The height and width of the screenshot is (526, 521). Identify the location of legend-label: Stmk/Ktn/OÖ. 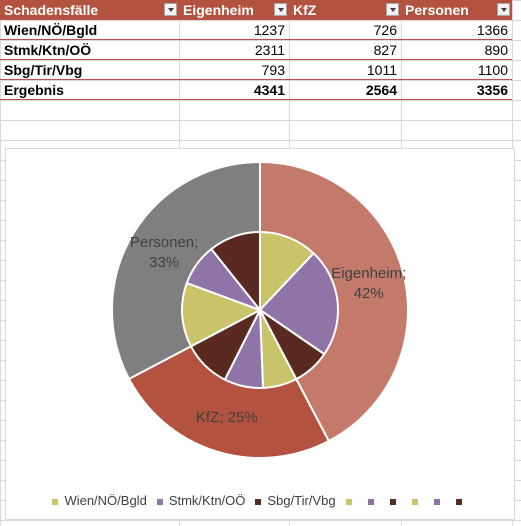
(207, 500).